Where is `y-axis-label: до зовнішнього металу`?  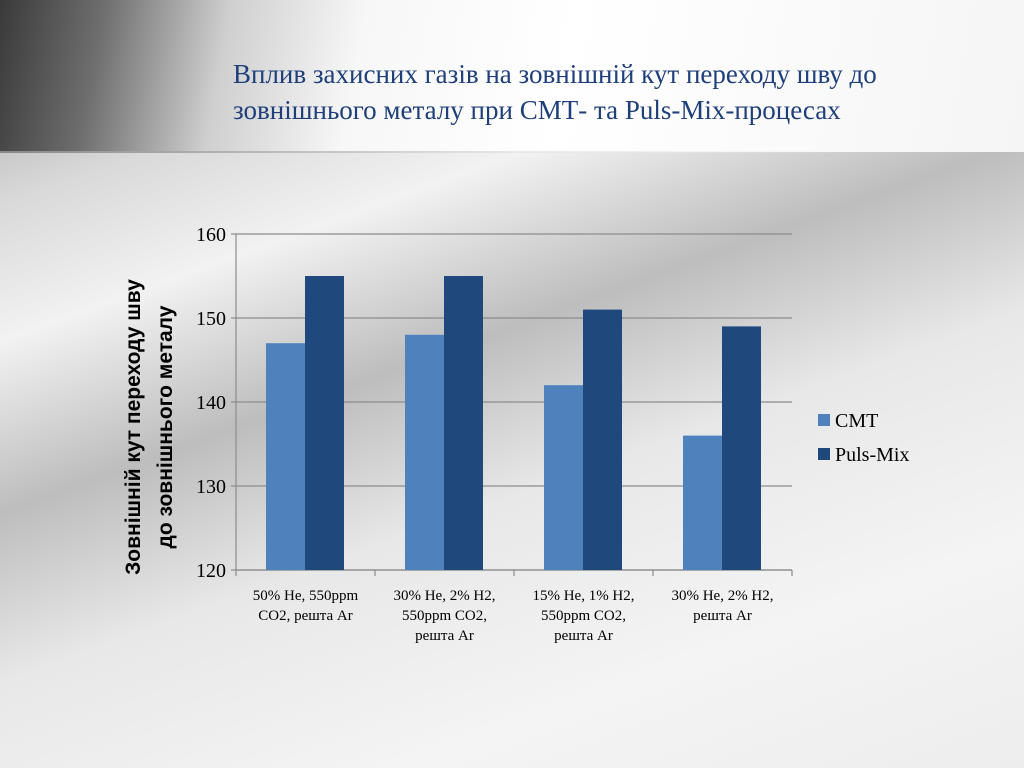 y-axis-label: до зовнішнього металу is located at coordinates (165, 426).